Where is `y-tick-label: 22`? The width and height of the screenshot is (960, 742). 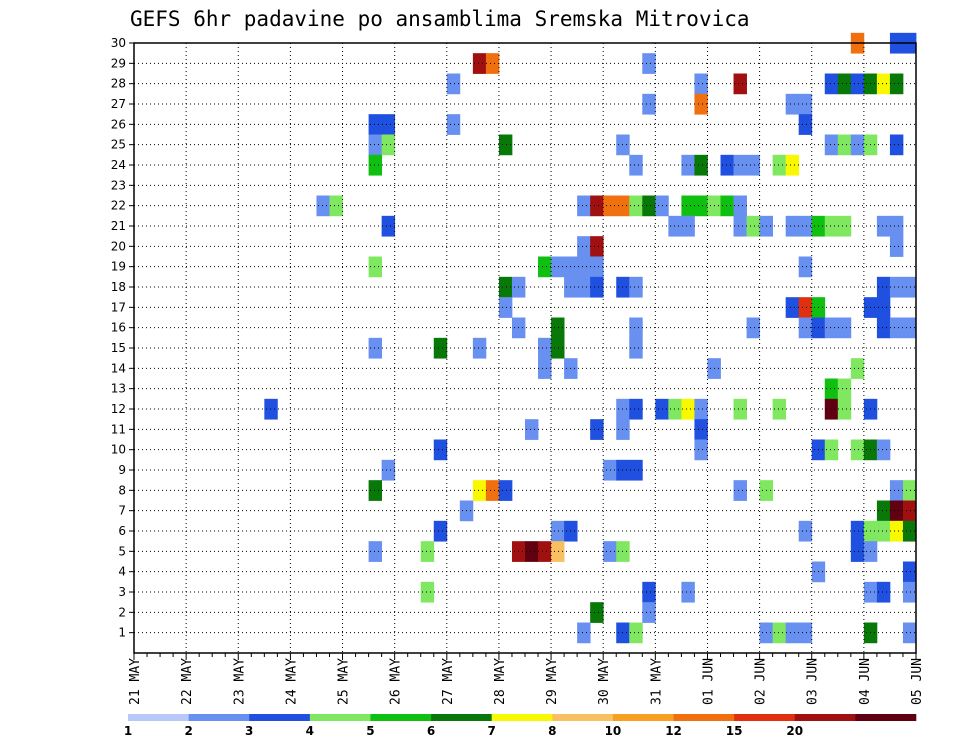
y-tick-label: 22 is located at coordinates (118, 206).